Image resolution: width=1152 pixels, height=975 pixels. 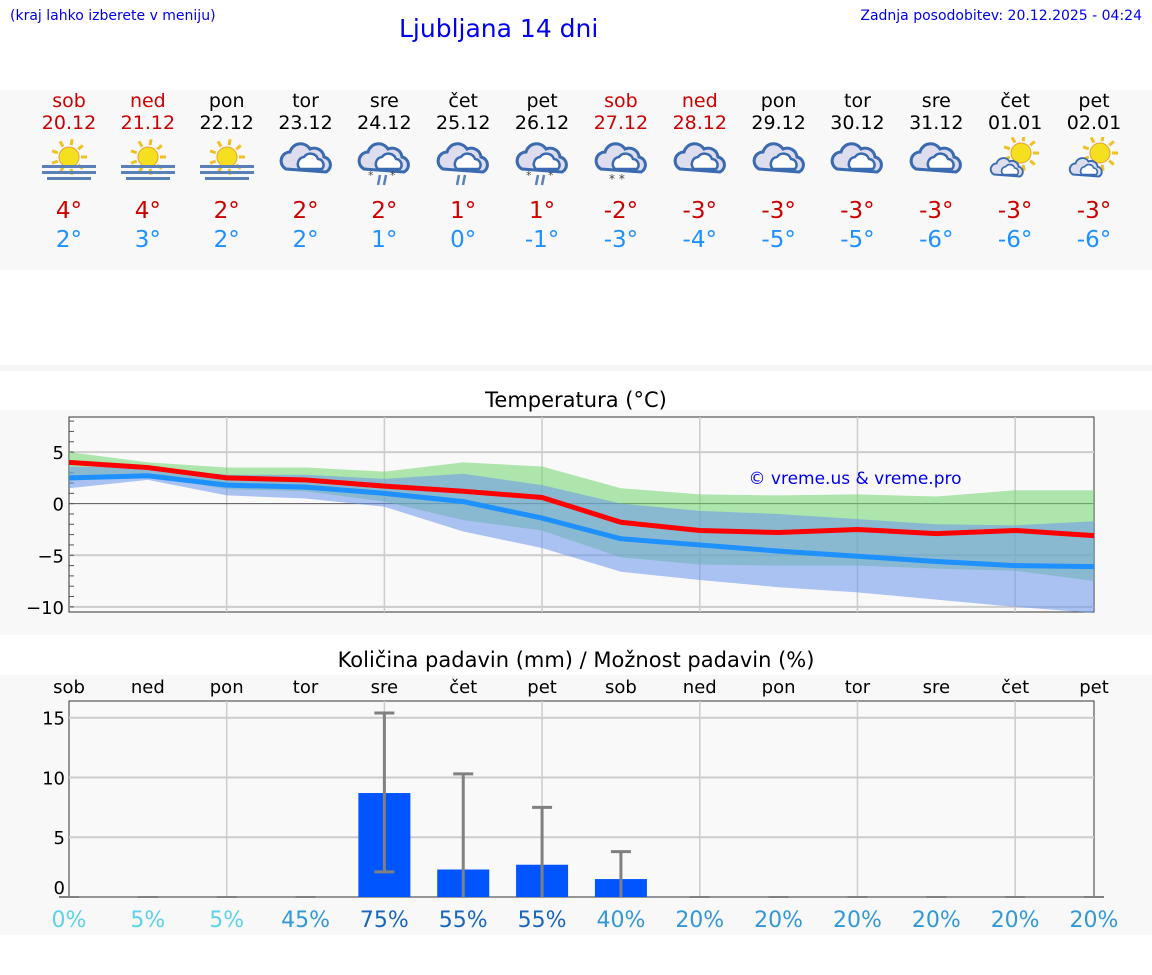 I want to click on day-label: pon, so click(x=779, y=687).